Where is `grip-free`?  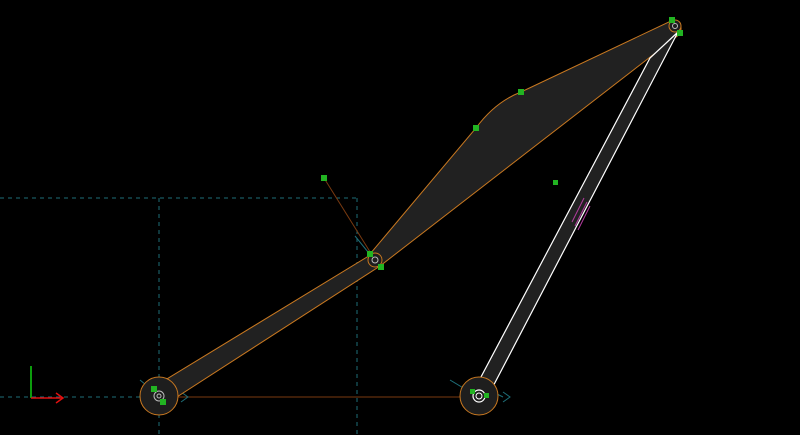
grip-free is located at coordinates (324, 178).